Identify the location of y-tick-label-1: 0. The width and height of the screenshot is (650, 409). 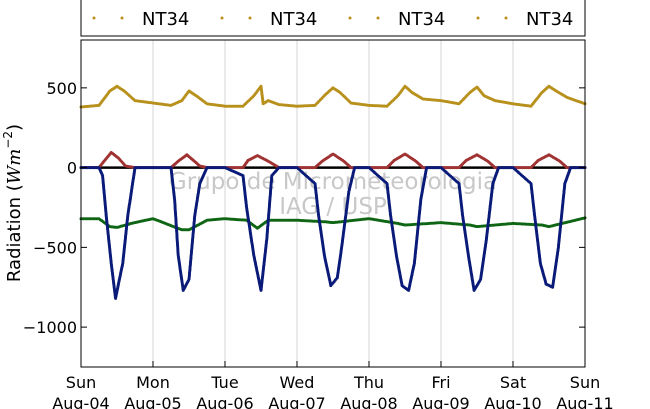
(72, 168).